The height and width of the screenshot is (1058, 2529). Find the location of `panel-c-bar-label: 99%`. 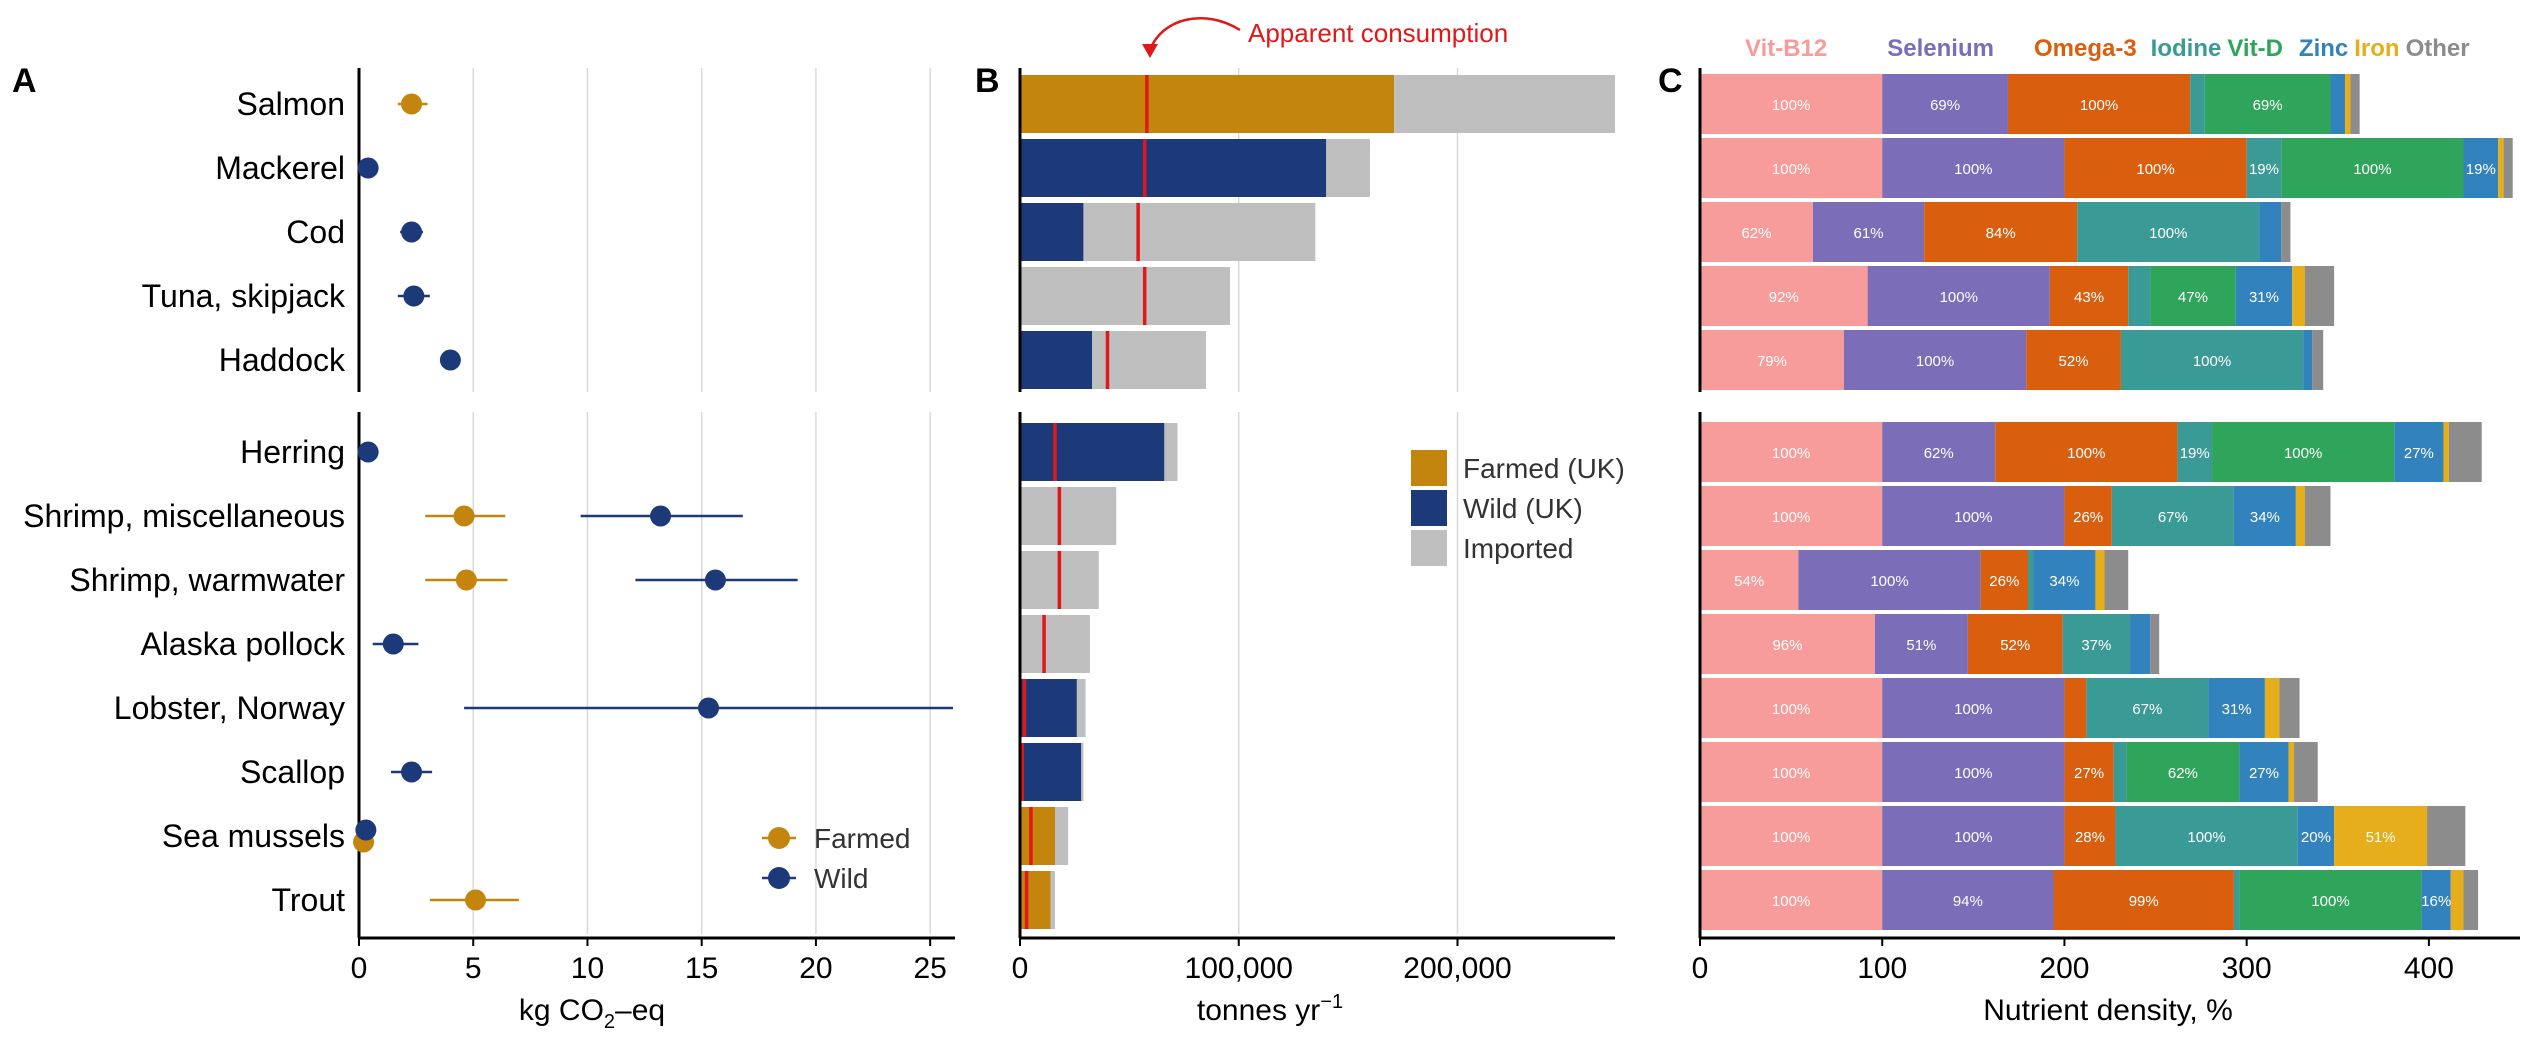

panel-c-bar-label: 99% is located at coordinates (2144, 901).